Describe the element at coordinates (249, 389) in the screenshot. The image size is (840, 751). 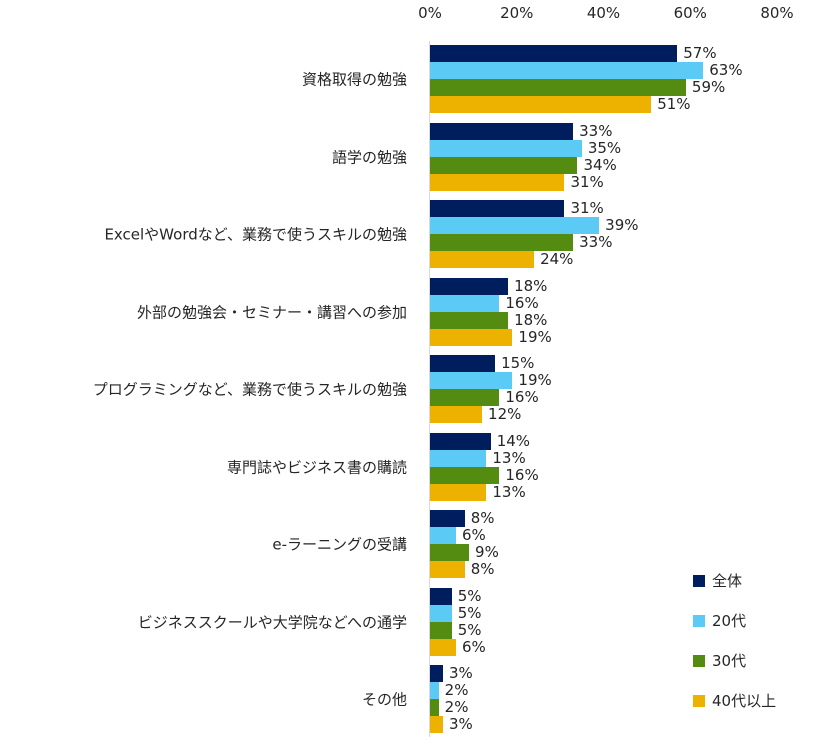
I see `category-label: プログラミングなど、業務で使うスキルの勉強` at that location.